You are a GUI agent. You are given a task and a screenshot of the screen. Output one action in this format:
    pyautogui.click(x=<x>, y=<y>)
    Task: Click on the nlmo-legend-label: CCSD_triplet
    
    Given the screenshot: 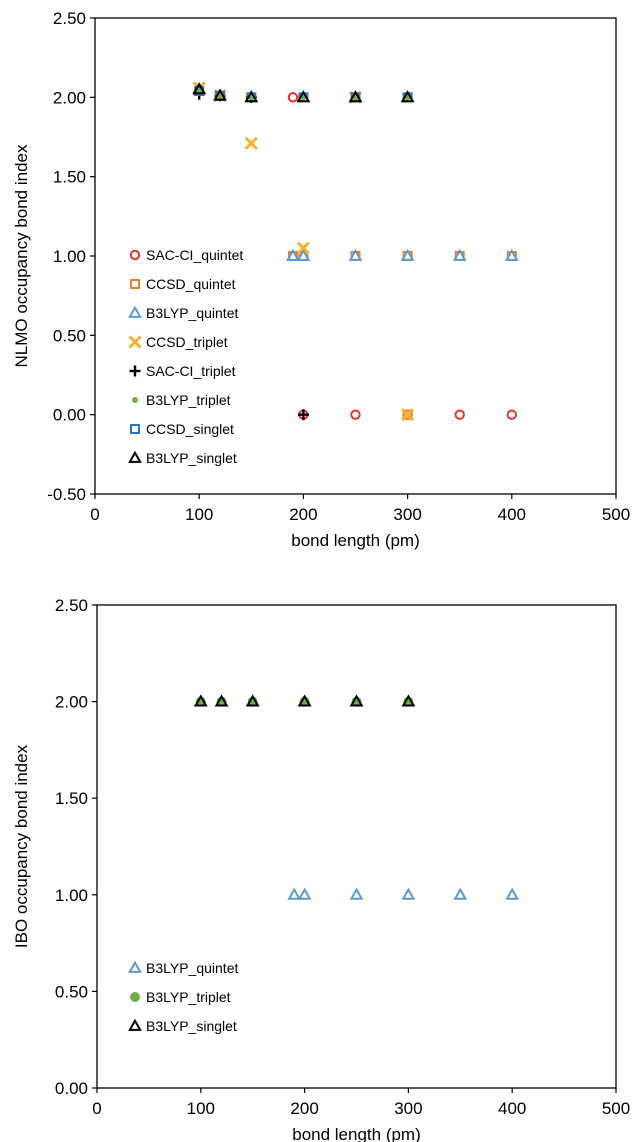 What is the action you would take?
    pyautogui.click(x=187, y=342)
    